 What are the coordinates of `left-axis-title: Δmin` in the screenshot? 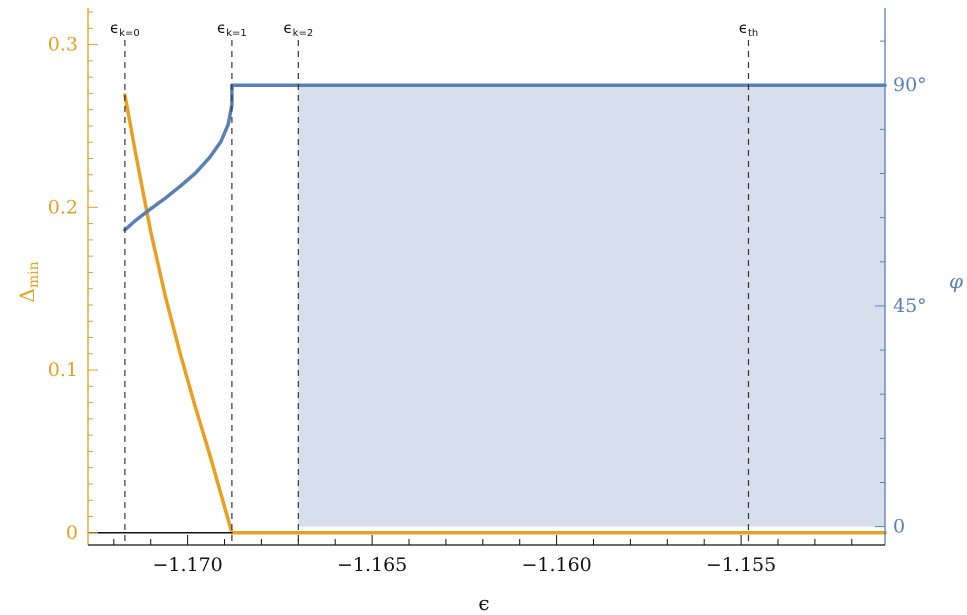 It's located at (28, 281).